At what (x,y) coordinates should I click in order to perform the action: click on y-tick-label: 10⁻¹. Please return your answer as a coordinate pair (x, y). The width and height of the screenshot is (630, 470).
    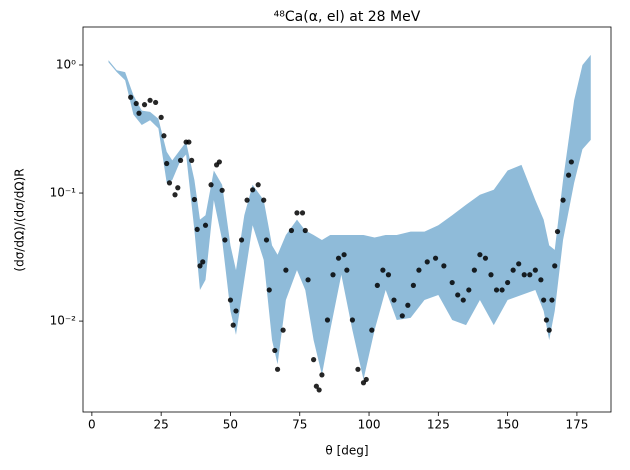
    Looking at the image, I should click on (63, 193).